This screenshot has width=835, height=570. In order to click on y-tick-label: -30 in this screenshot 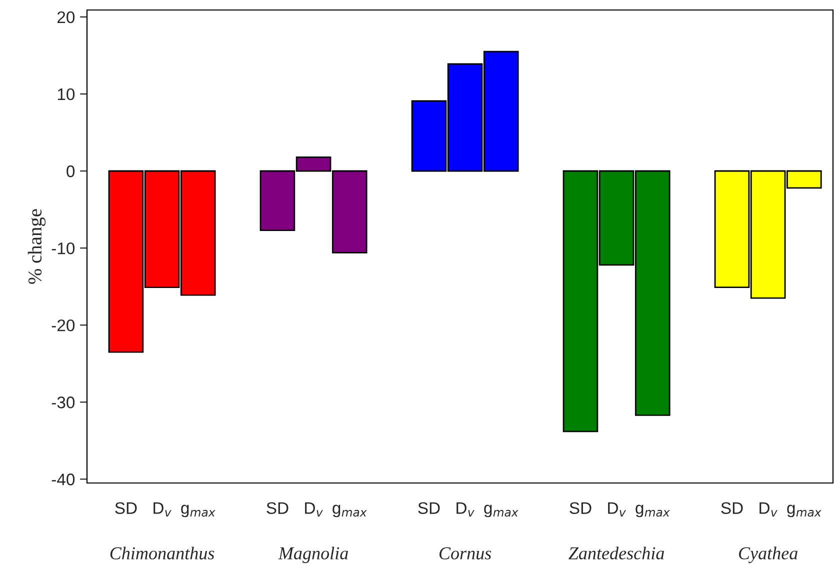, I will do `click(63, 402)`.